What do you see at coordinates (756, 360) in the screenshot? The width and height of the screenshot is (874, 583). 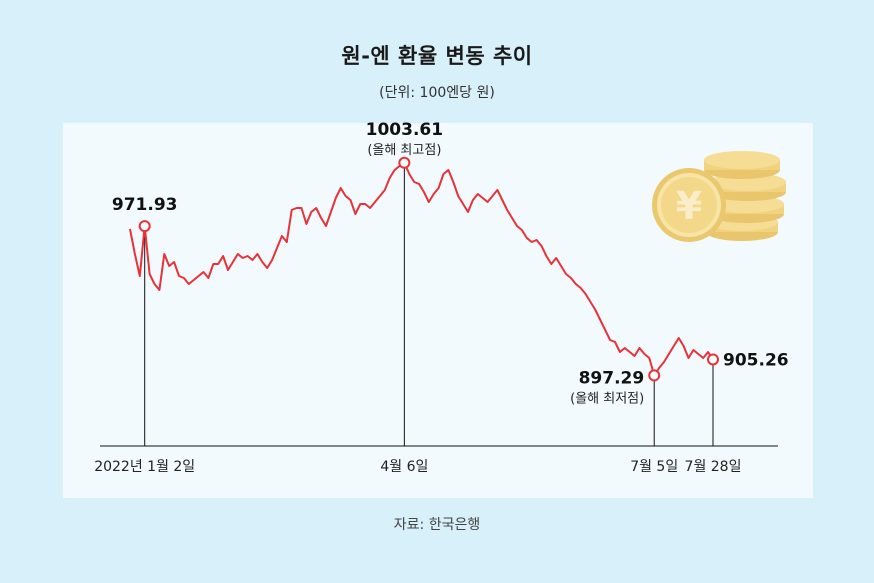 I see `data-label: 905.26` at bounding box center [756, 360].